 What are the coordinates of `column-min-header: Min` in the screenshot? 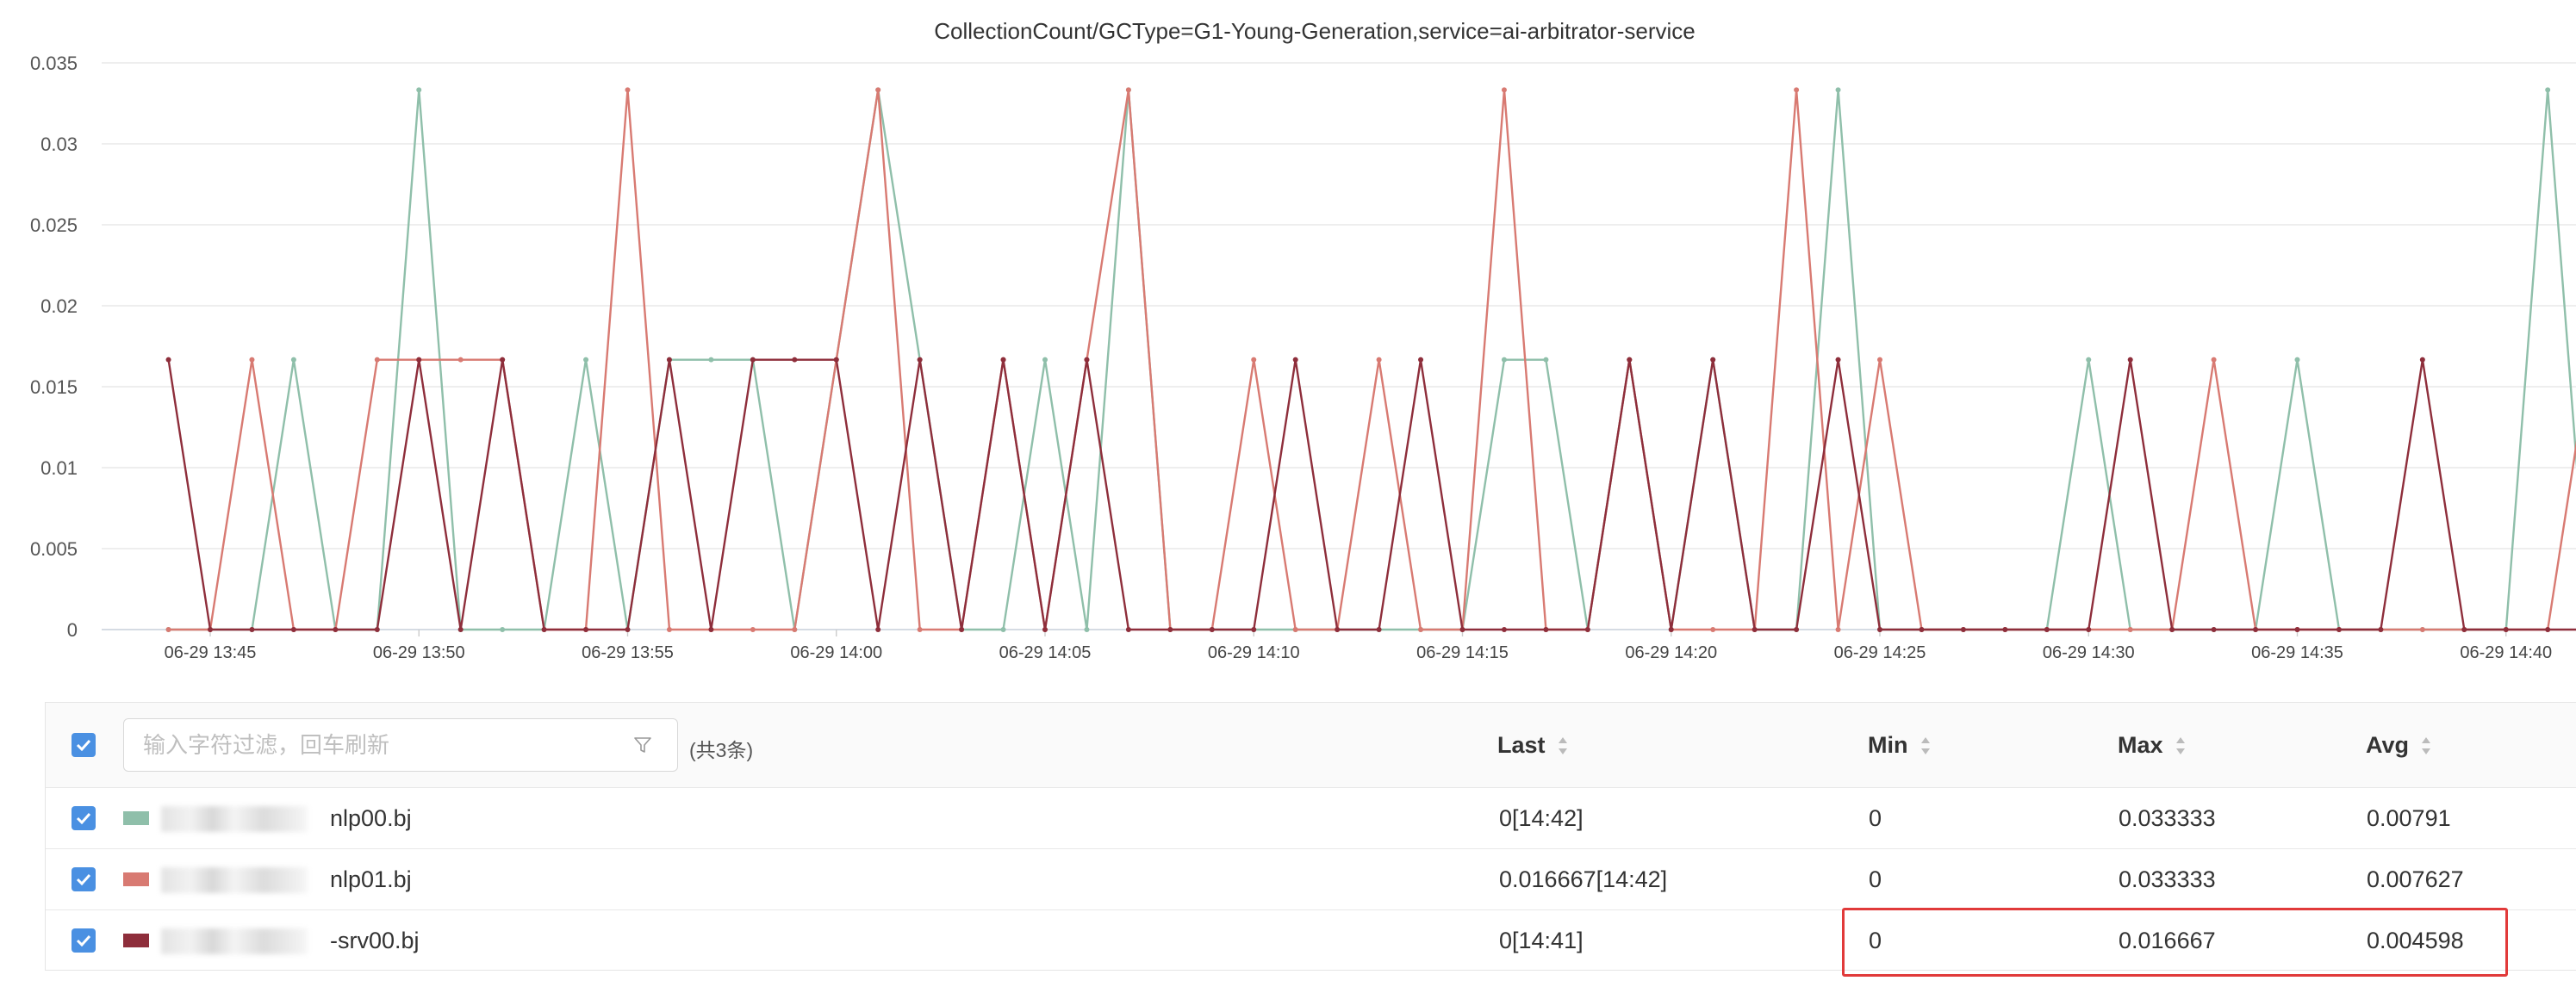 It's located at (1900, 745).